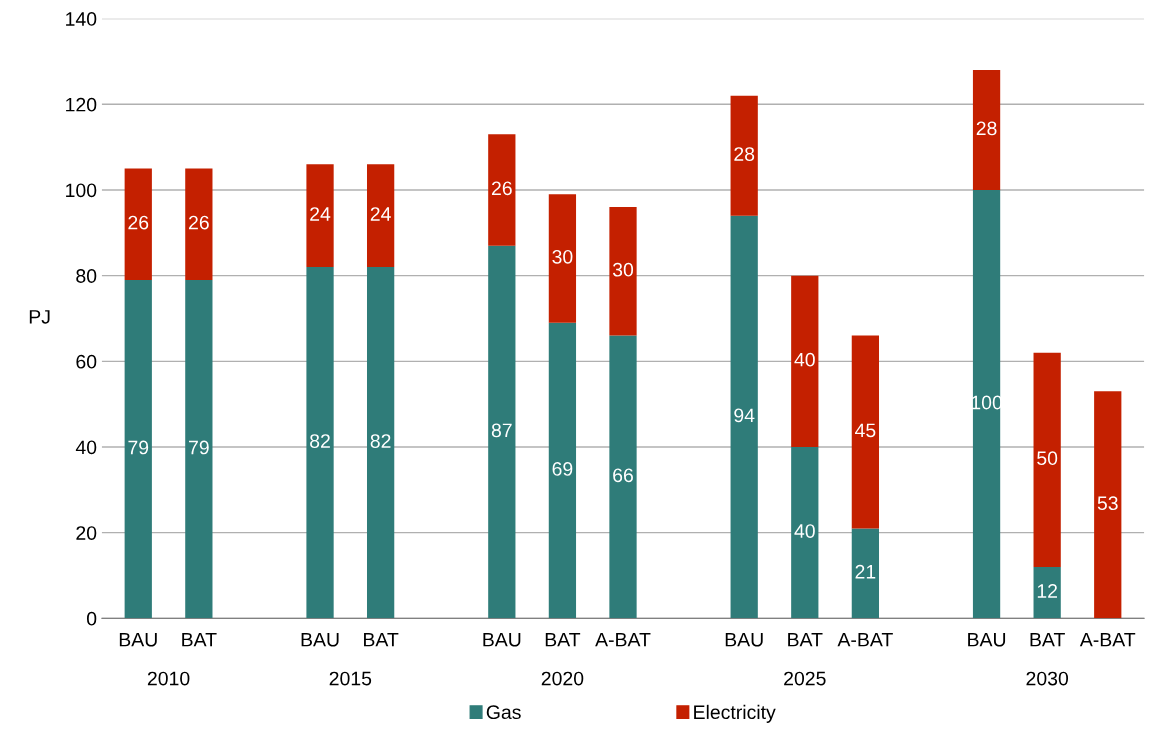 Image resolution: width=1158 pixels, height=745 pixels. What do you see at coordinates (86, 533) in the screenshot?
I see `y-tick-label: 20` at bounding box center [86, 533].